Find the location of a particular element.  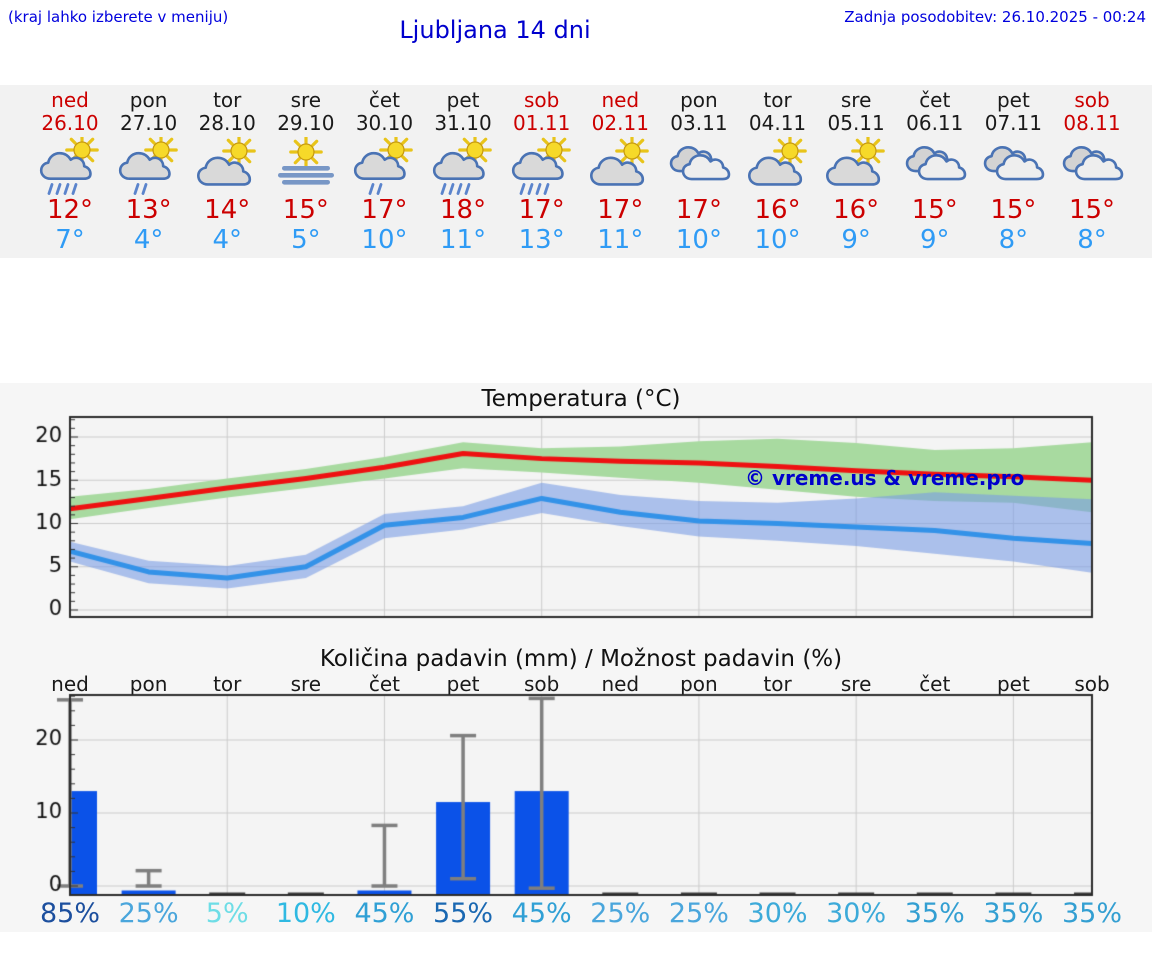

watermark-text: © vreme.us & vreme.pro is located at coordinates (885, 478).